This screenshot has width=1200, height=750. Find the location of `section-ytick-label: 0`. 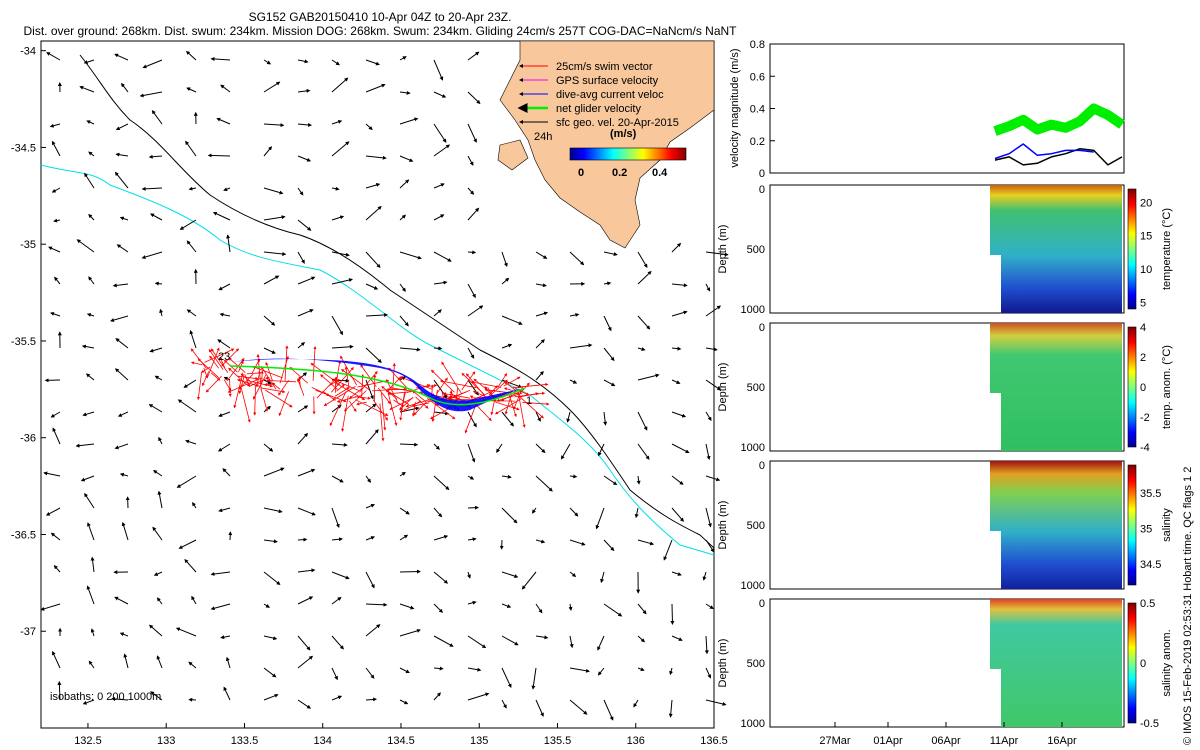

section-ytick-label: 0 is located at coordinates (762, 190).